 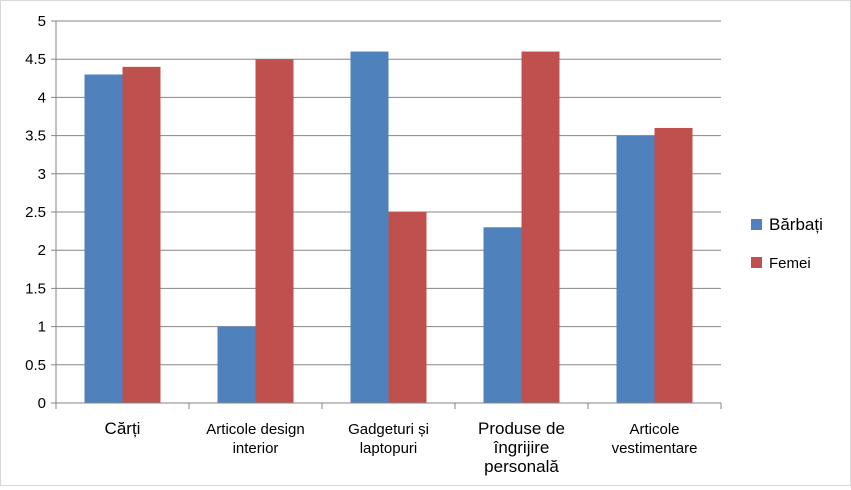 I want to click on y-tick-label: 2.5, so click(x=35, y=212).